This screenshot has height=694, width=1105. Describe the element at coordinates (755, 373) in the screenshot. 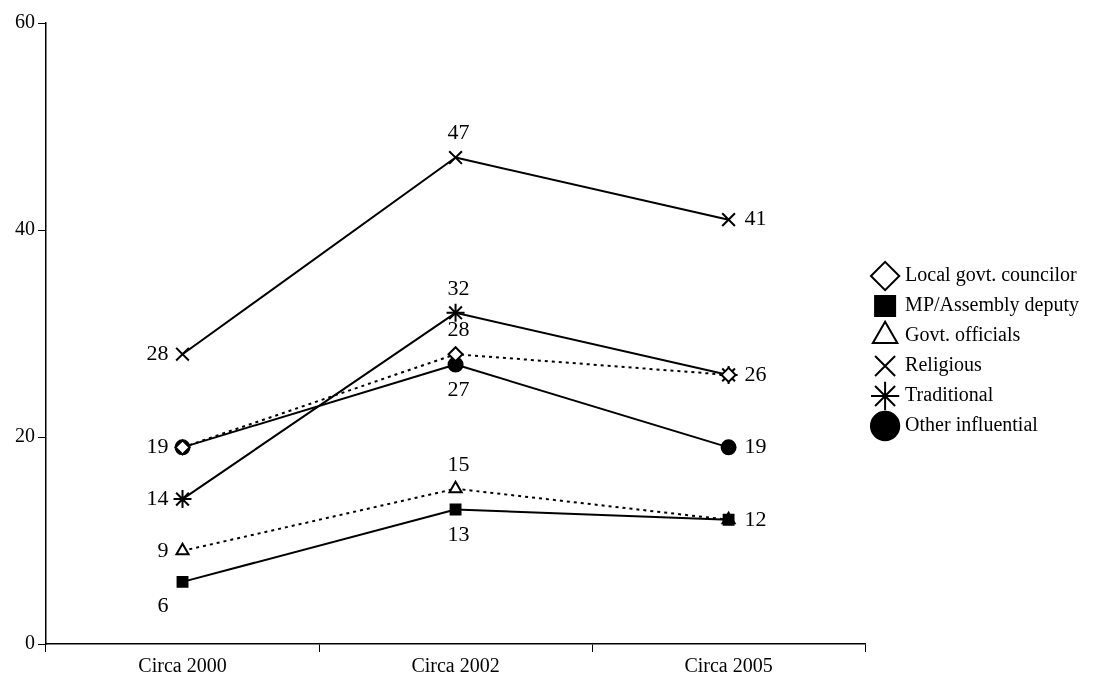

I see `data-label: 26` at that location.